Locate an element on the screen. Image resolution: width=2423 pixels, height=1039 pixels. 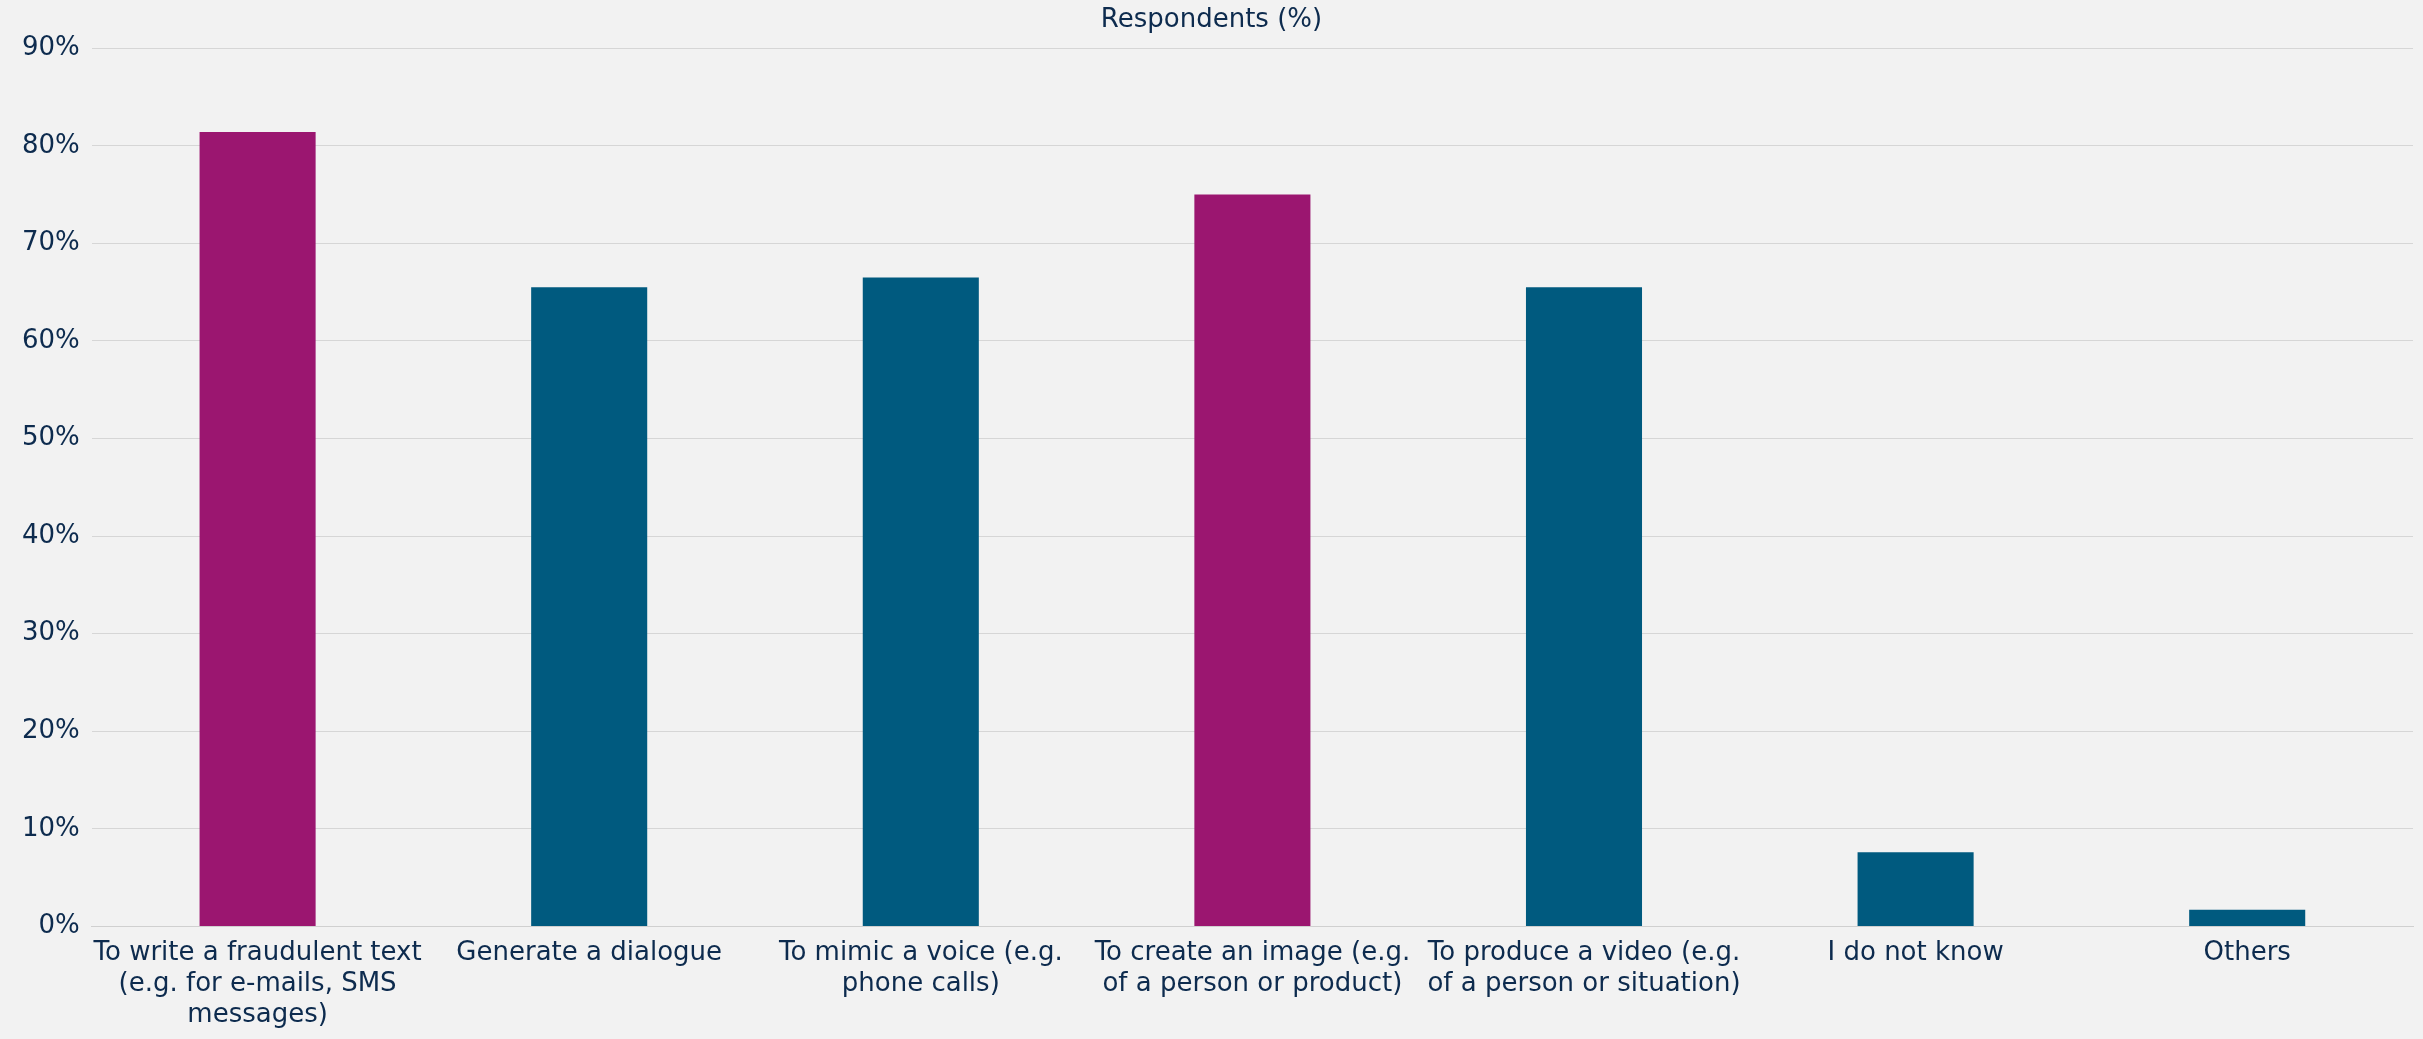
y-tick-label: 60% is located at coordinates (50, 338).